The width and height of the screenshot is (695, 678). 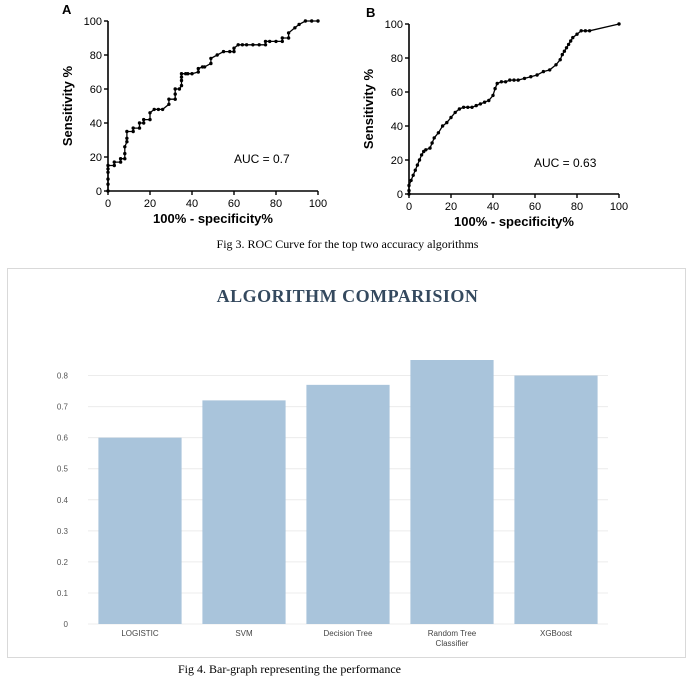 What do you see at coordinates (67, 9) in the screenshot?
I see `panel-label-a: A` at bounding box center [67, 9].